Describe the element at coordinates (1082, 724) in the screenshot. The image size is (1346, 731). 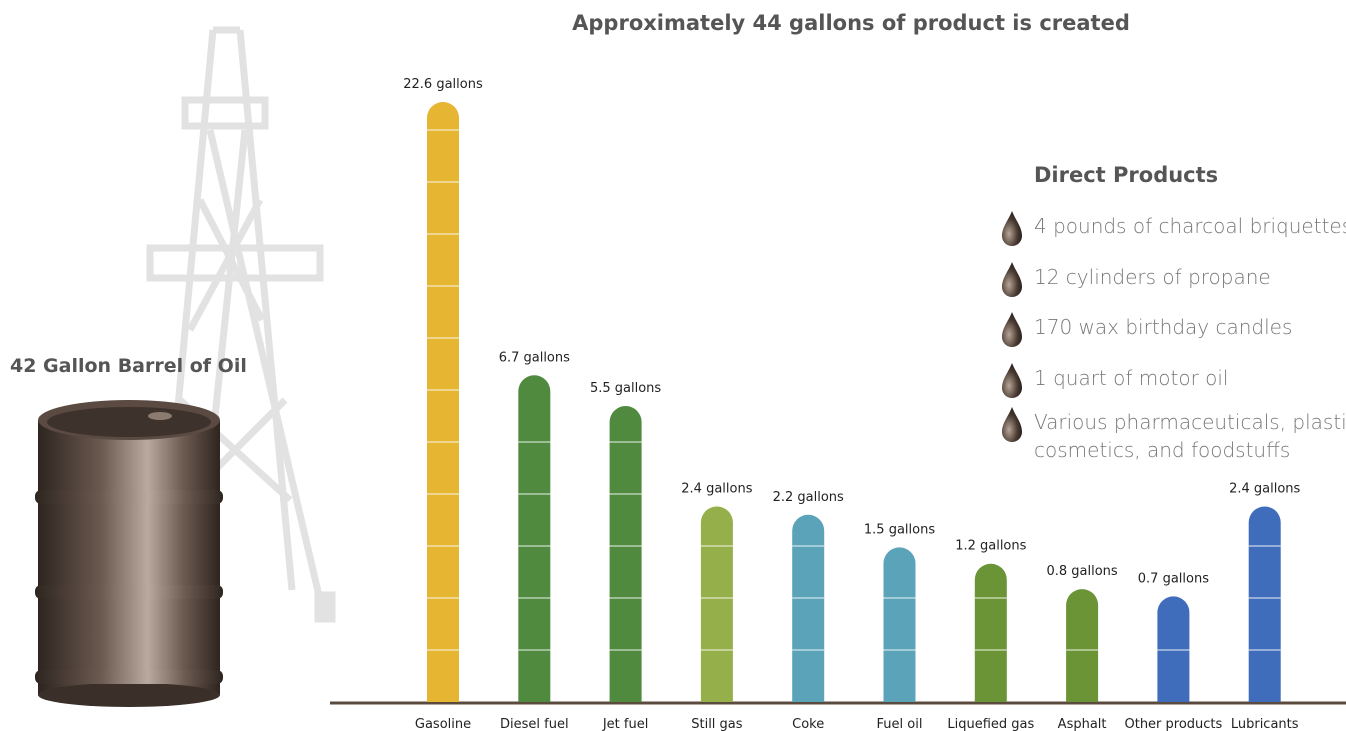
I see `category-label: Asphalt` at that location.